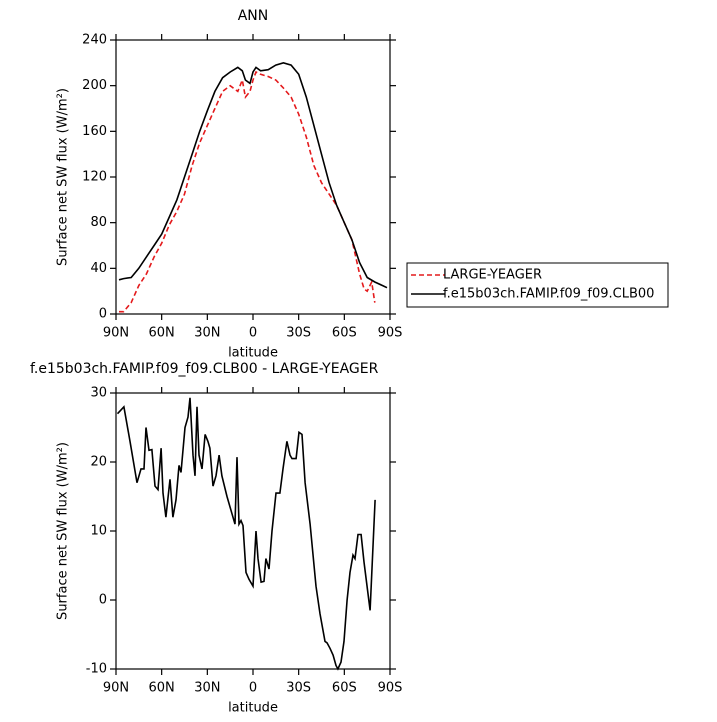  What do you see at coordinates (253, 16) in the screenshot?
I see `chart-title: ANN` at bounding box center [253, 16].